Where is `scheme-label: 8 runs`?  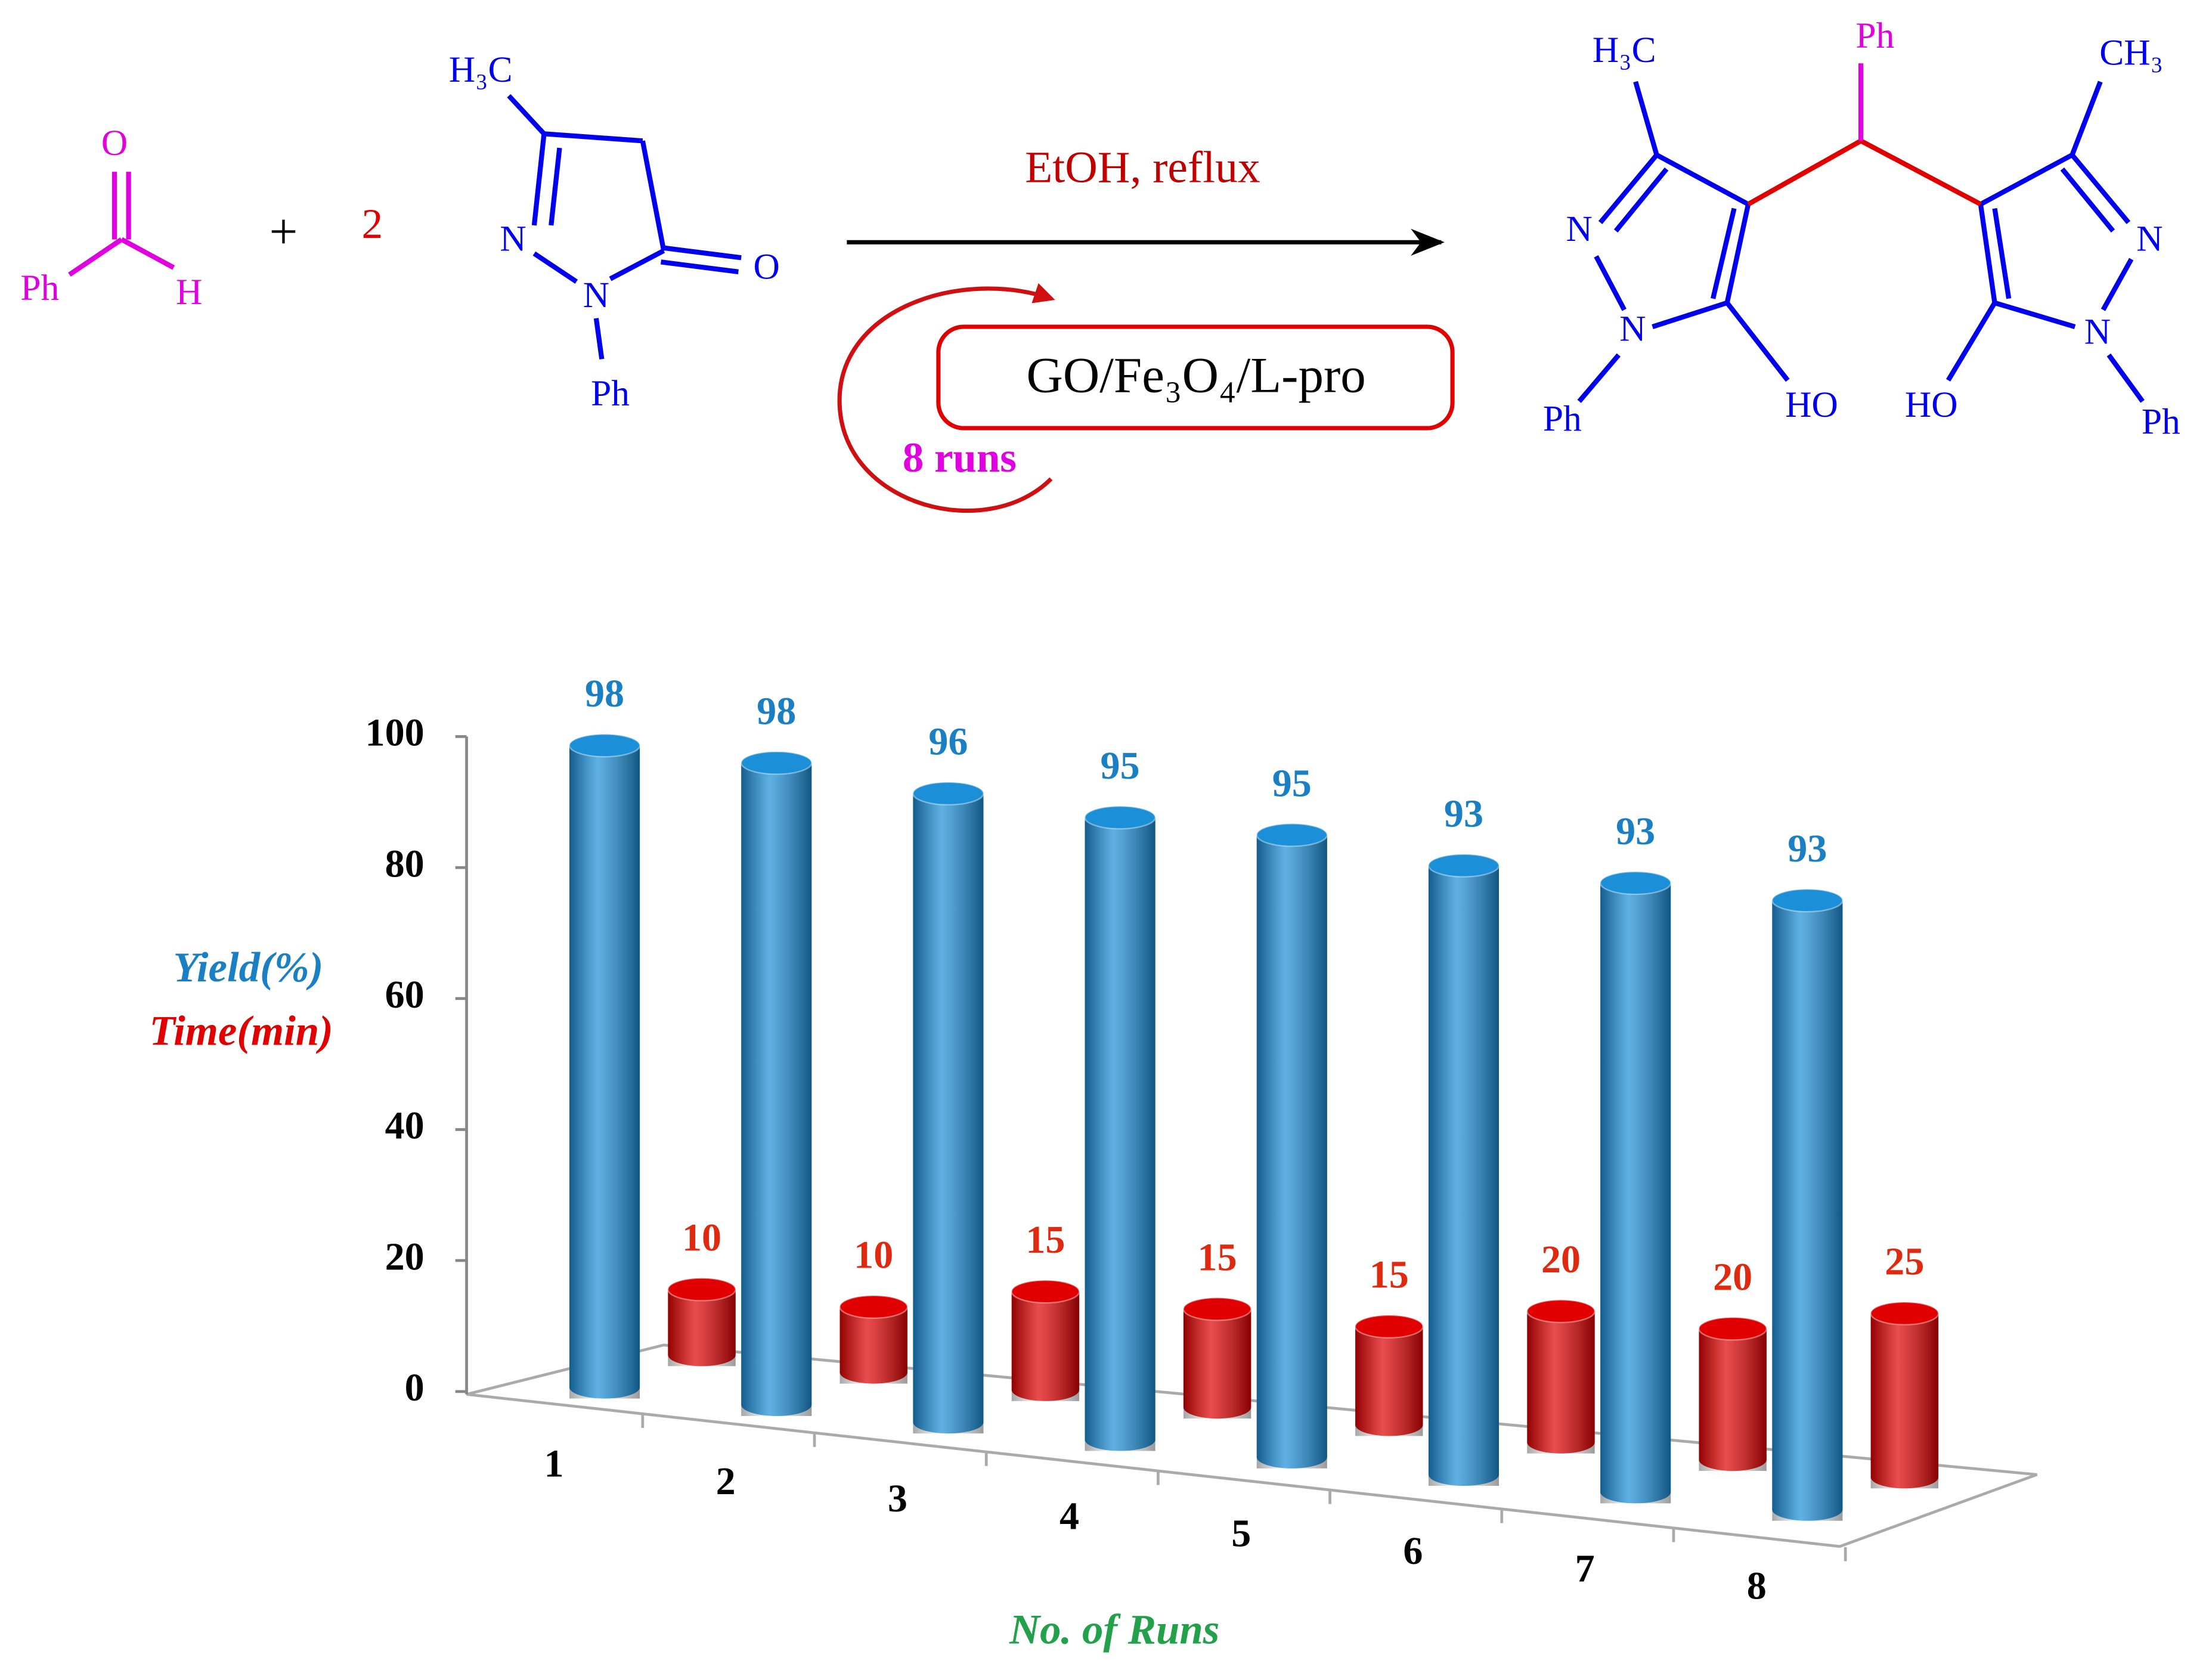
scheme-label: 8 runs is located at coordinates (960, 458).